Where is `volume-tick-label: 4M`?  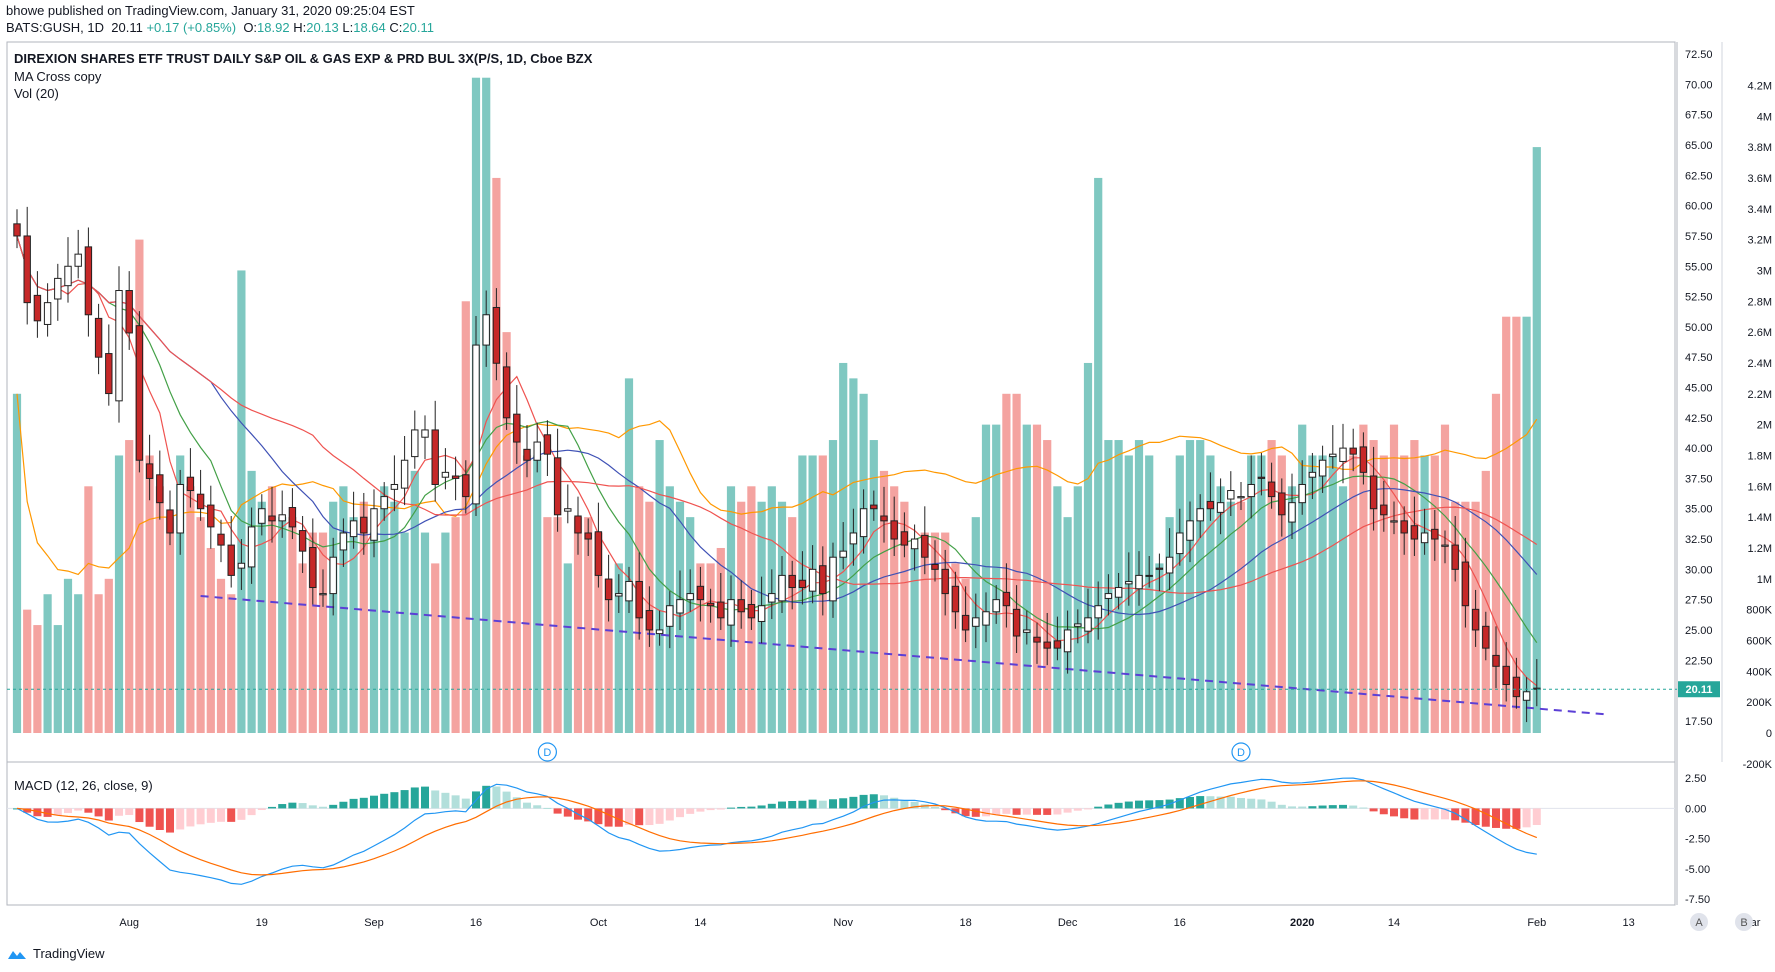 volume-tick-label: 4M is located at coordinates (1764, 117).